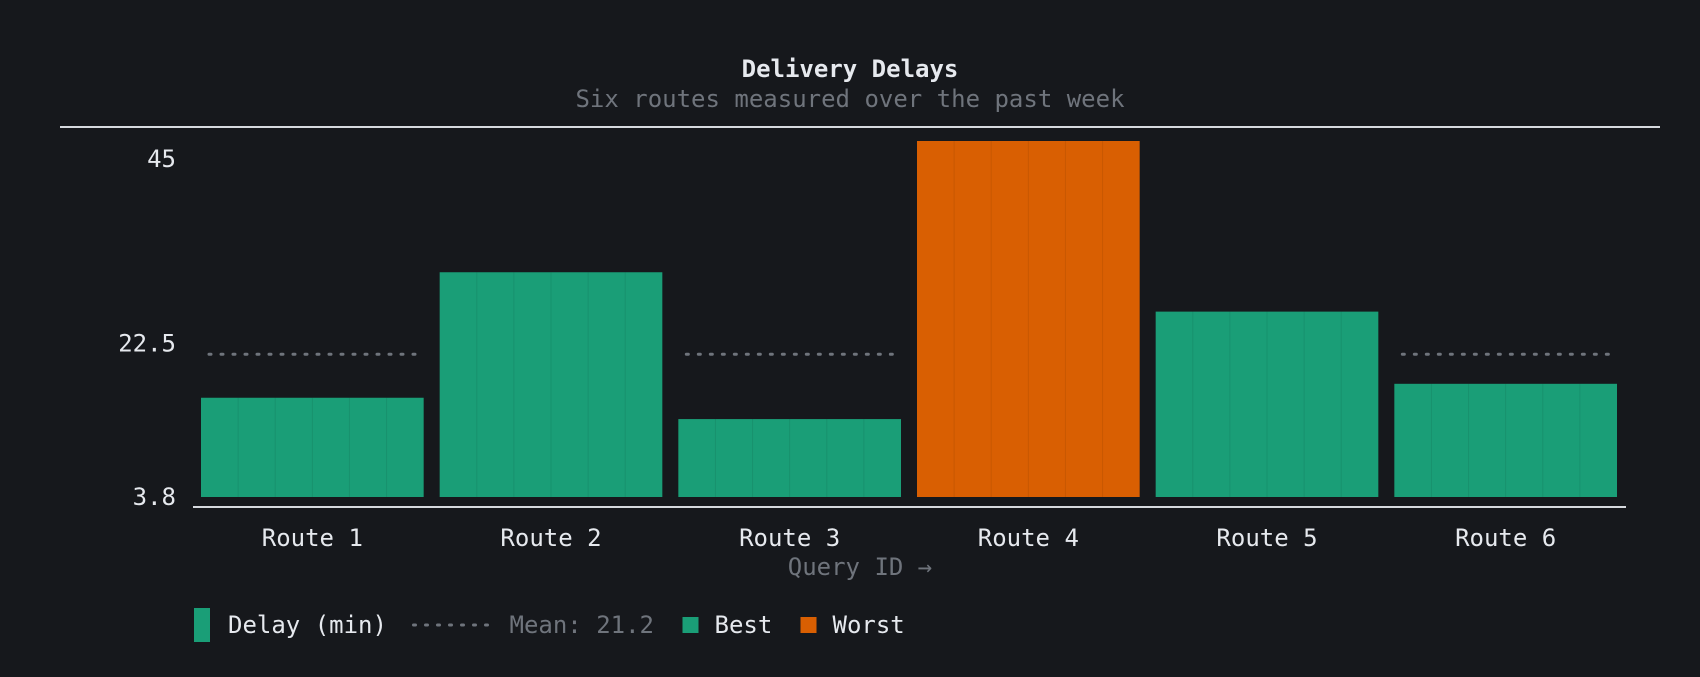 This screenshot has height=677, width=1700. What do you see at coordinates (147, 344) in the screenshot?
I see `y-tick-label: 22.5` at bounding box center [147, 344].